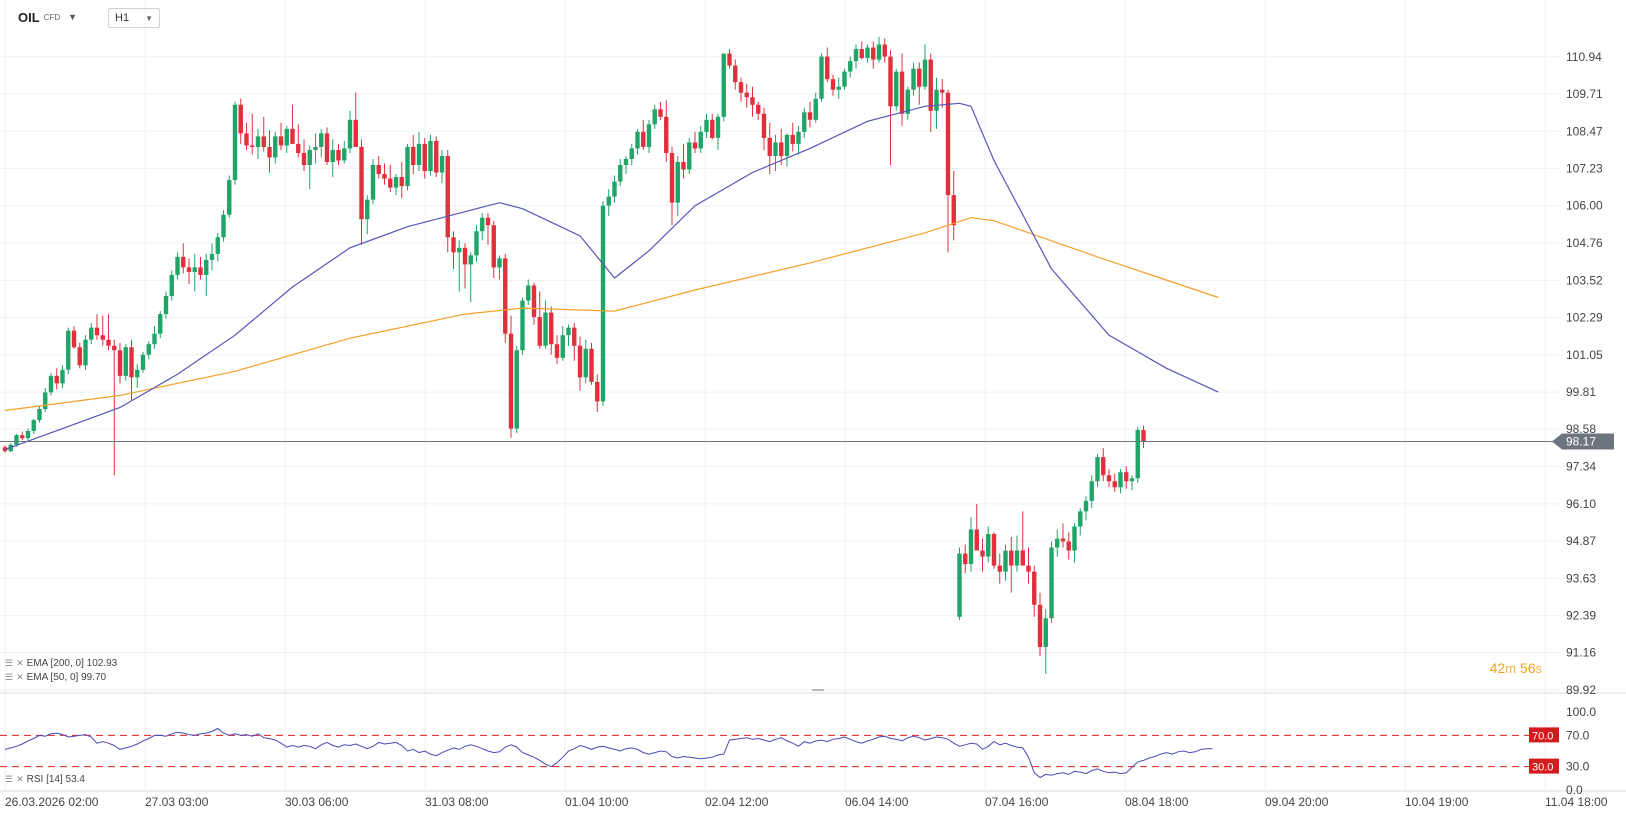 This screenshot has width=1626, height=813. I want to click on price-tick-label: 93.63, so click(1581, 578).